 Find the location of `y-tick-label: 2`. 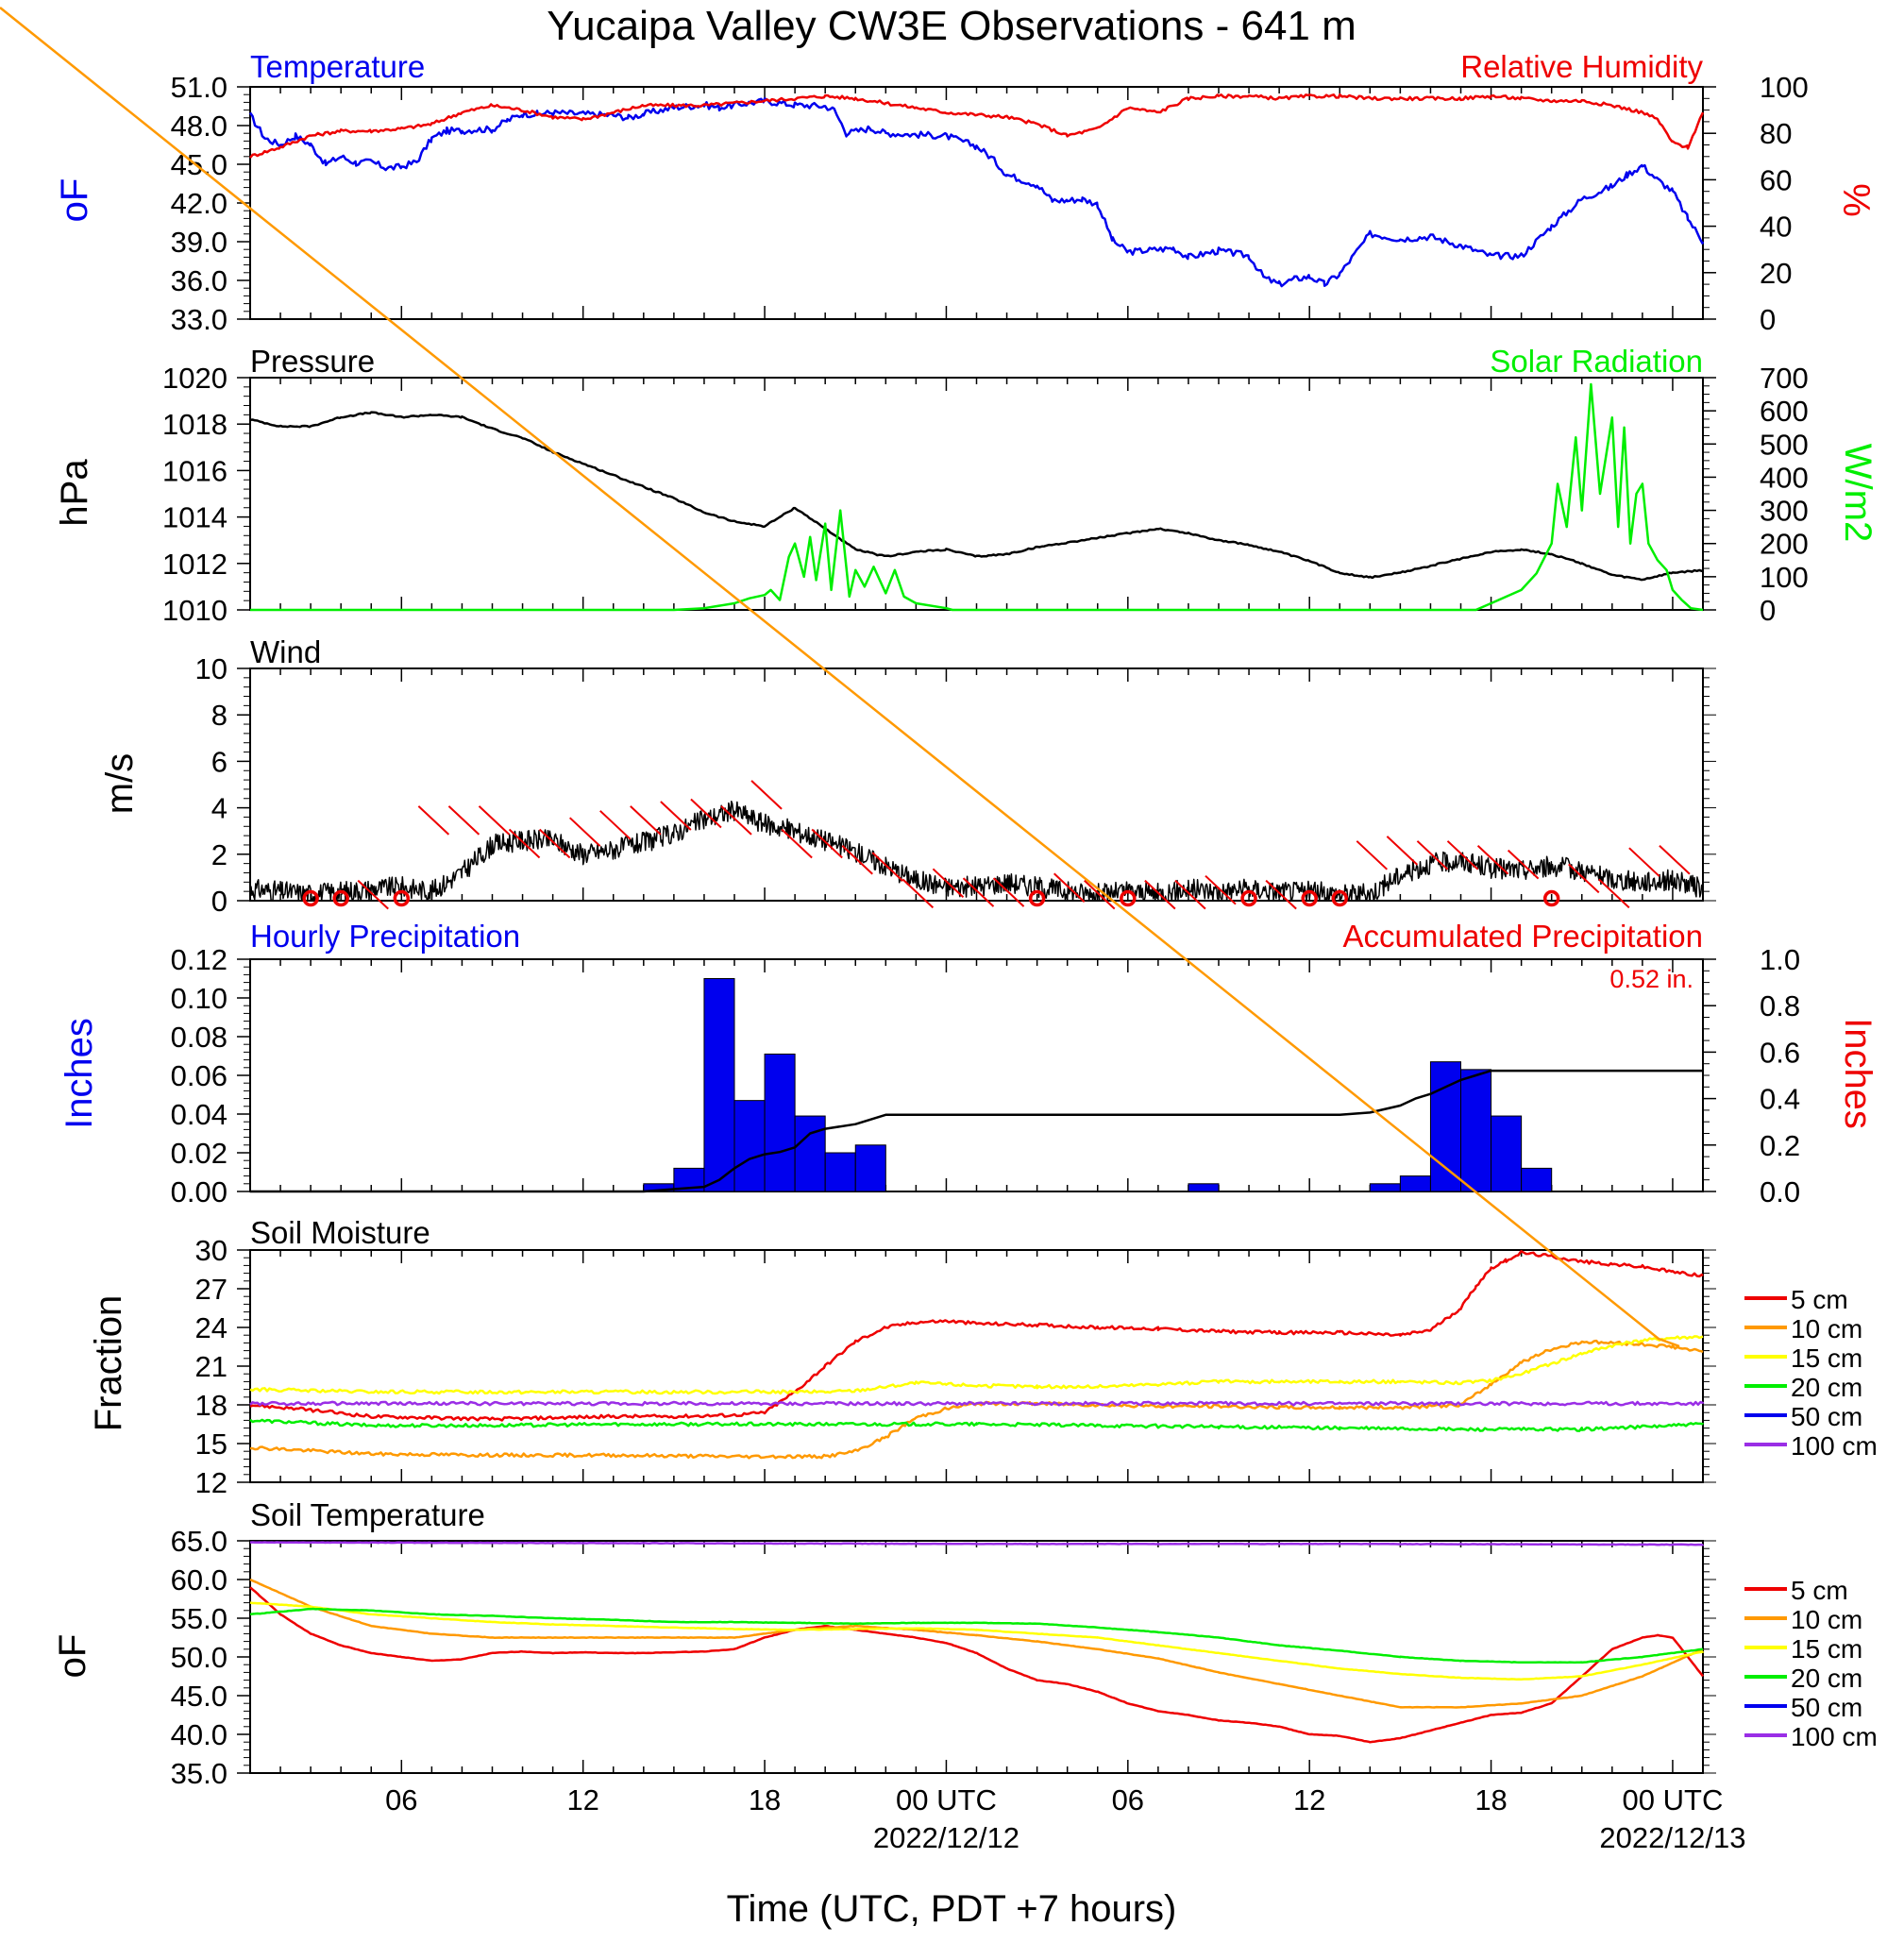

y-tick-label: 2 is located at coordinates (219, 854).